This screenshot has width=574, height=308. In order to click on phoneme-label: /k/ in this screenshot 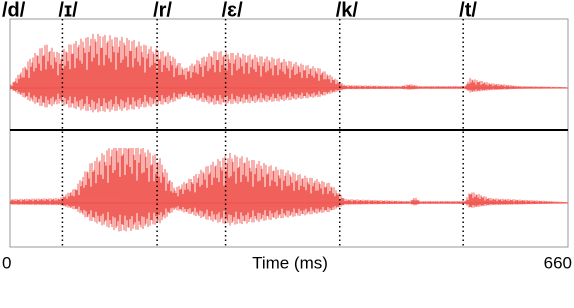, I will do `click(347, 10)`.